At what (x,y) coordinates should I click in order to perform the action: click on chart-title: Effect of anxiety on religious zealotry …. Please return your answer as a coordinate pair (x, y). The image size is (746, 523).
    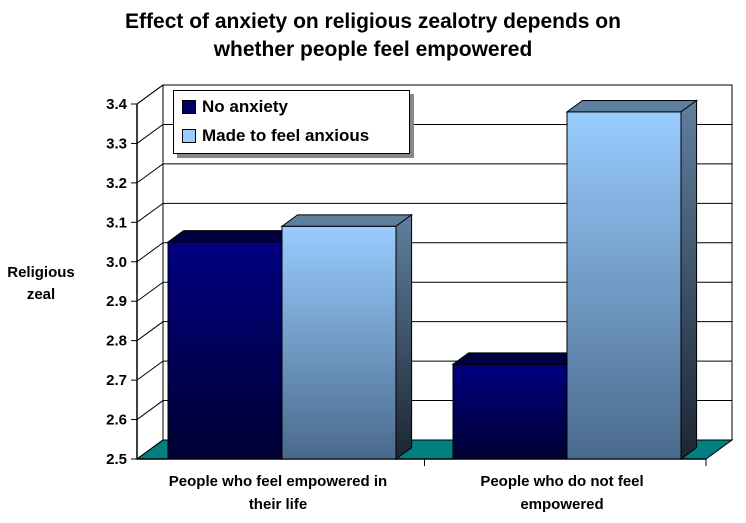
    Looking at the image, I should click on (373, 36).